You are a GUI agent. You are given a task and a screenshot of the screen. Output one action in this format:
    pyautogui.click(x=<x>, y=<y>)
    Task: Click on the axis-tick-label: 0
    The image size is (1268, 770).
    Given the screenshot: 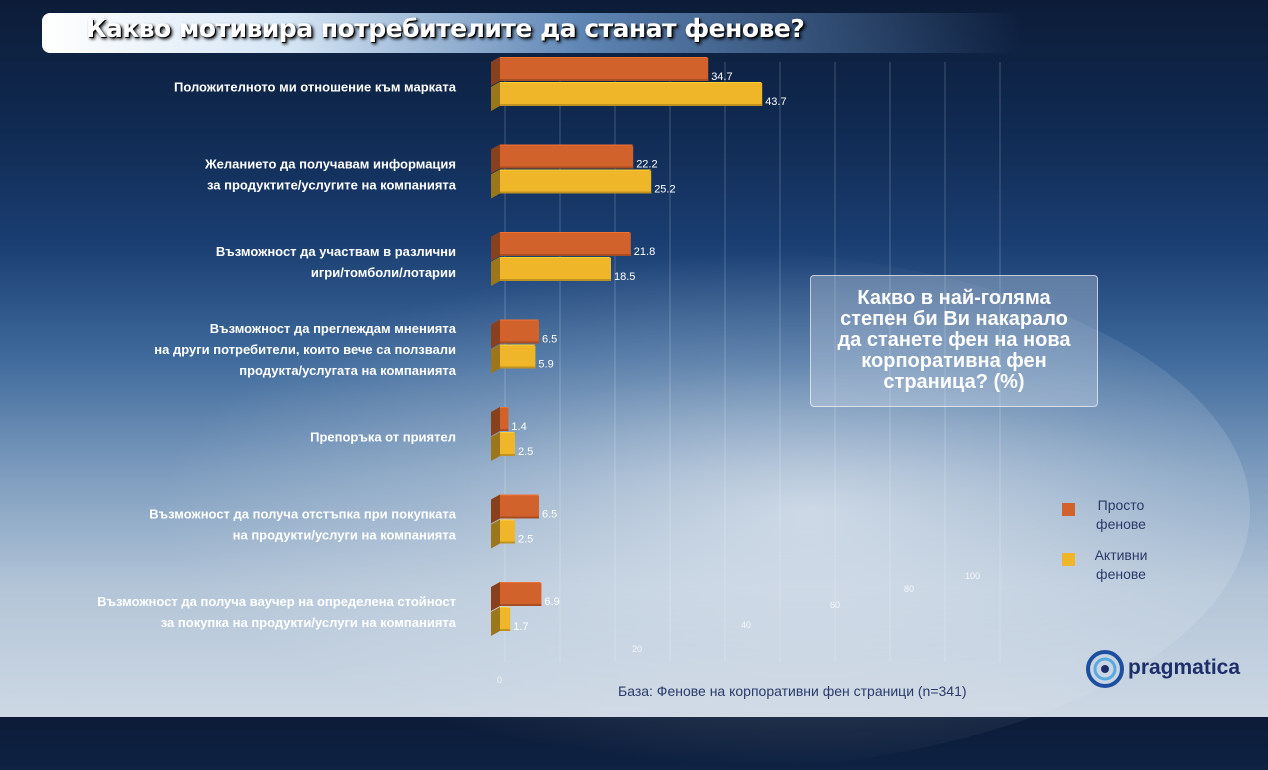 What is the action you would take?
    pyautogui.click(x=499, y=680)
    